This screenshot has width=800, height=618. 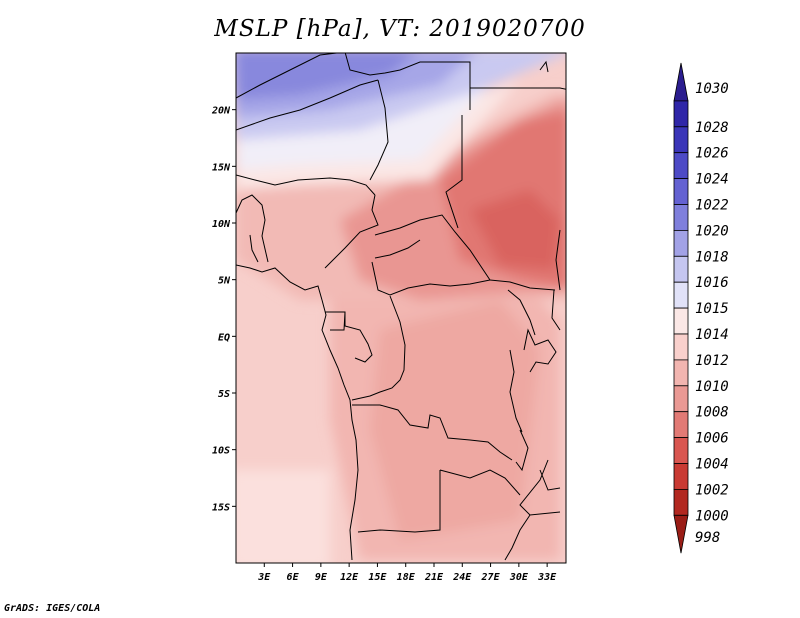 What do you see at coordinates (712, 128) in the screenshot?
I see `colorbar-label: 1028` at bounding box center [712, 128].